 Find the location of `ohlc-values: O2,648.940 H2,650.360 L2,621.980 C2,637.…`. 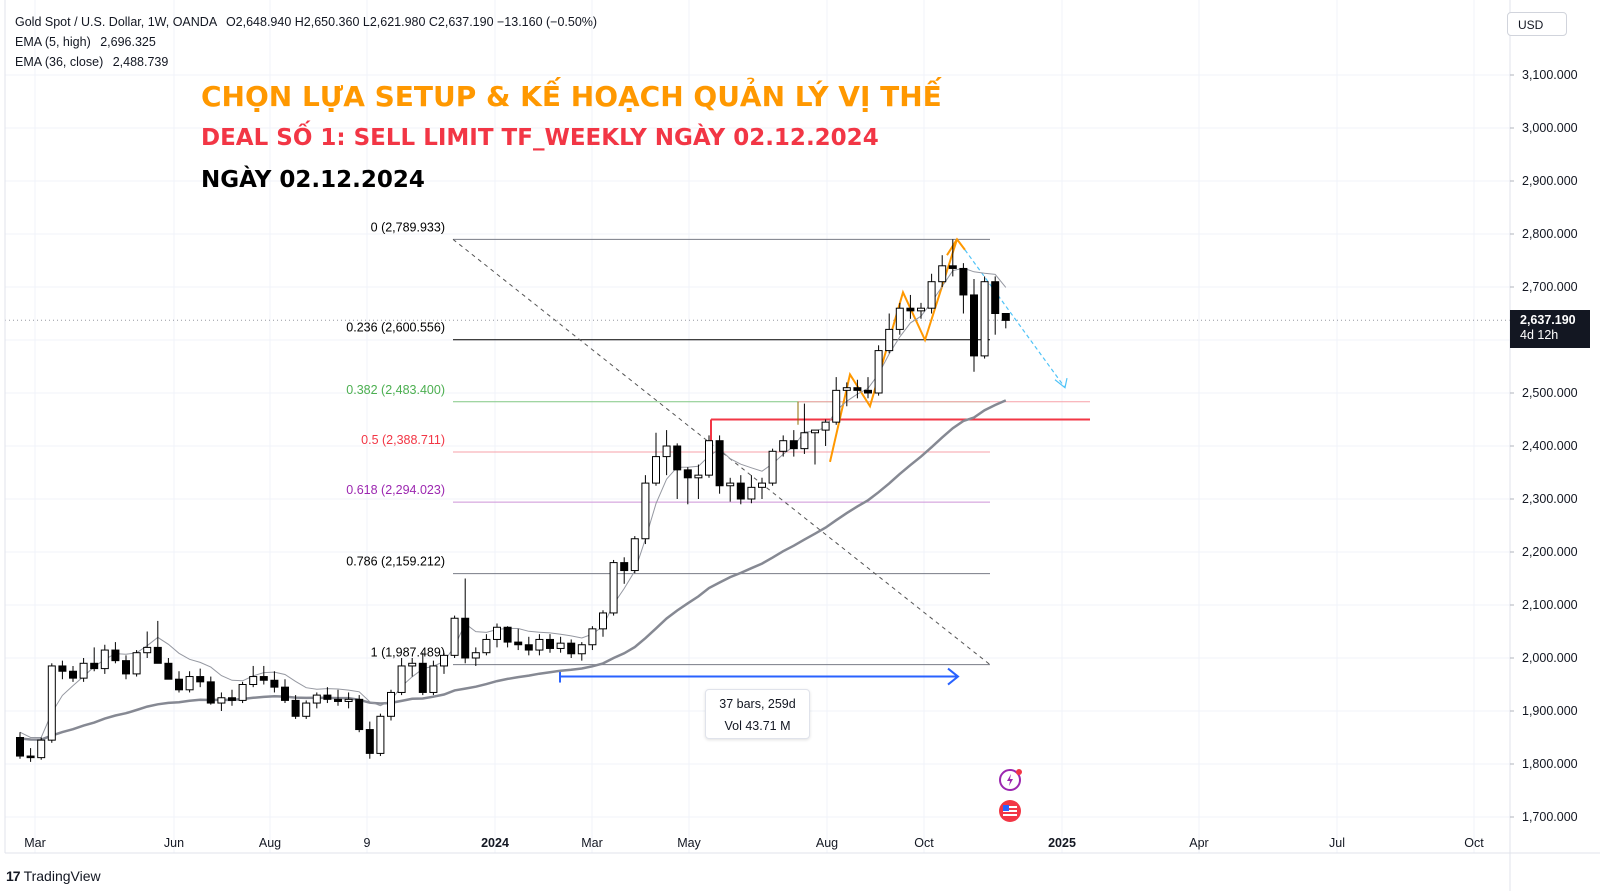

ohlc-values: O2,648.940 H2,650.360 L2,621.980 C2,637.… is located at coordinates (411, 22).